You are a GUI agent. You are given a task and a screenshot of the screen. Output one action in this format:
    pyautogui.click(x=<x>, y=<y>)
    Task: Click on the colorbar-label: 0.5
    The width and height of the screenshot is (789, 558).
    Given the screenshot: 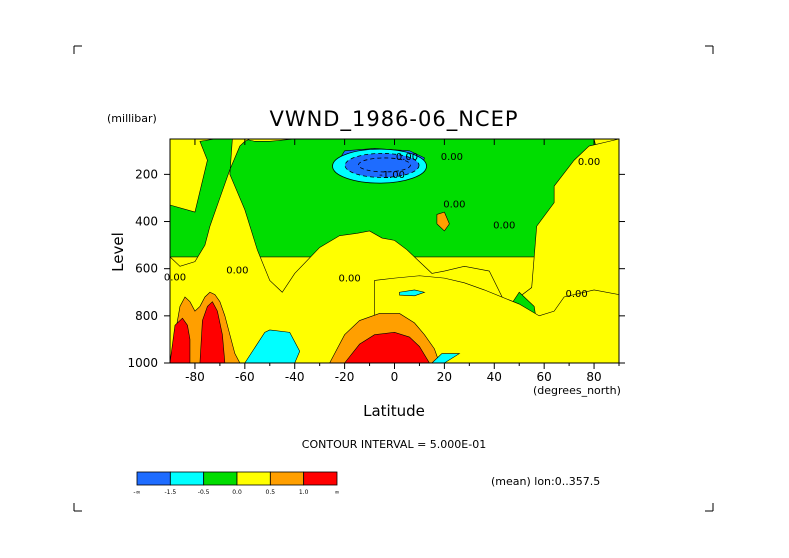 What is the action you would take?
    pyautogui.click(x=271, y=492)
    